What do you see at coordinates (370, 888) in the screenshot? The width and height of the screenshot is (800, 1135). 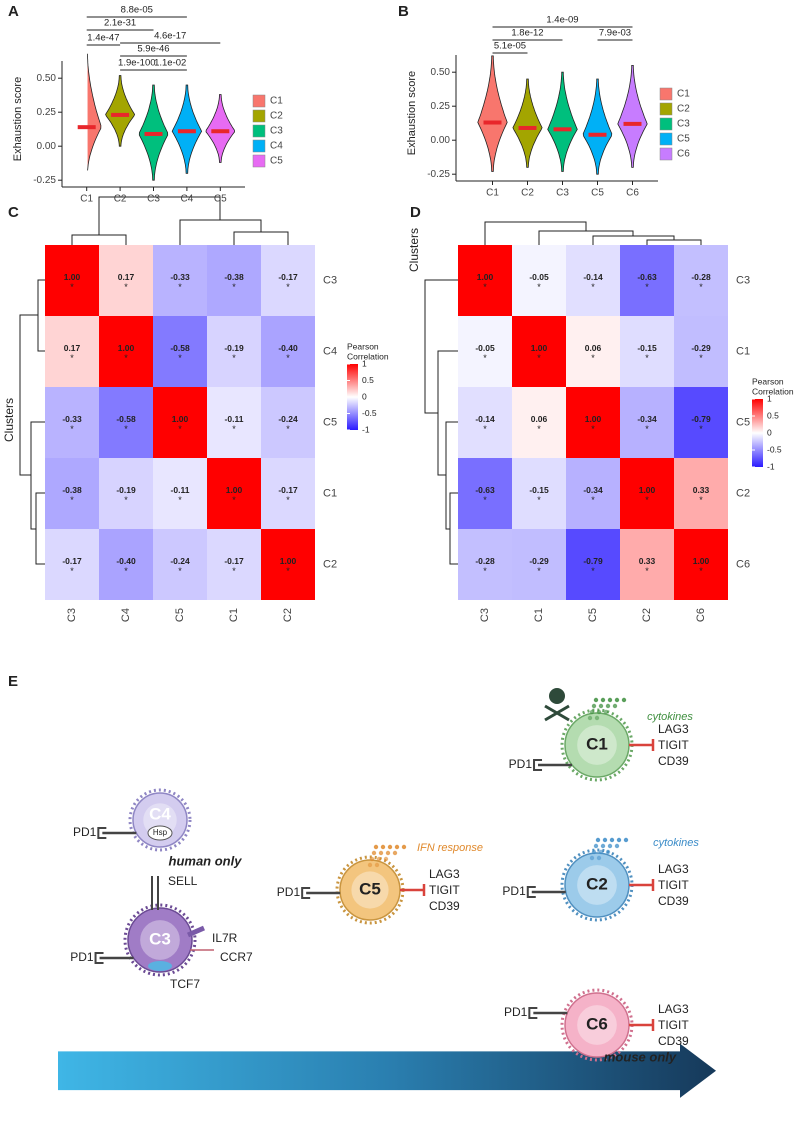 I see `cell-label: C5` at bounding box center [370, 888].